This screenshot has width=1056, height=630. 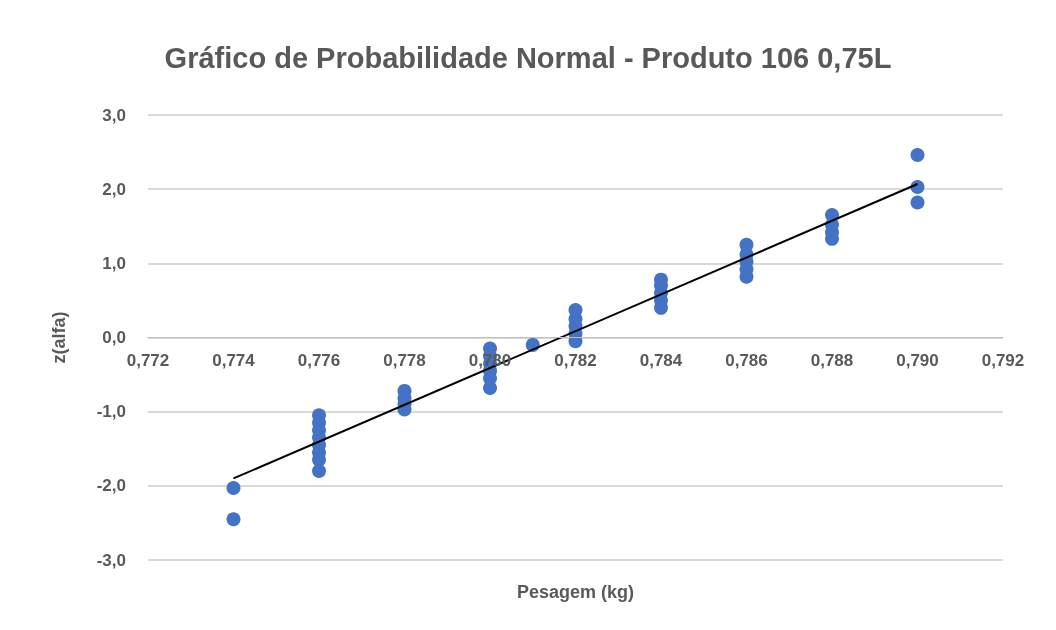 What do you see at coordinates (575, 591) in the screenshot?
I see `x-axis-title: Pesagem (kg)` at bounding box center [575, 591].